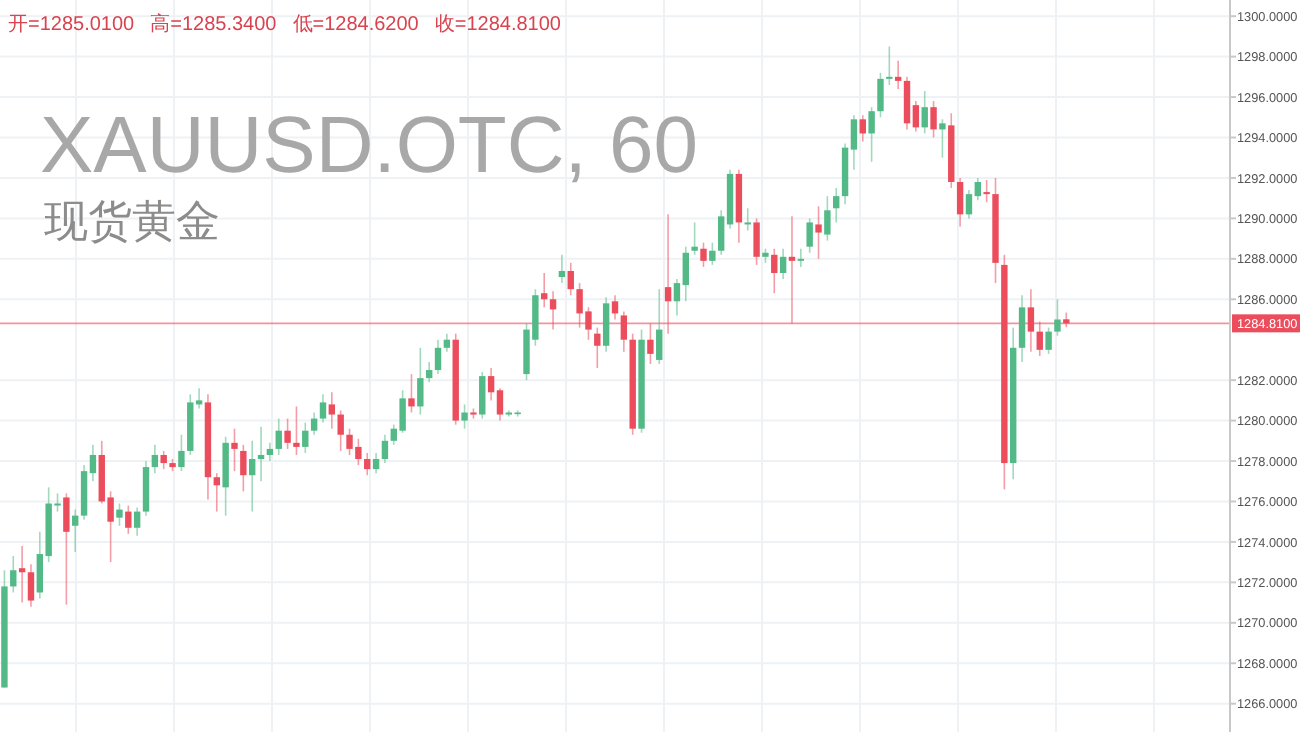  I want to click on annotation: 高=1285.3400, so click(214, 24).